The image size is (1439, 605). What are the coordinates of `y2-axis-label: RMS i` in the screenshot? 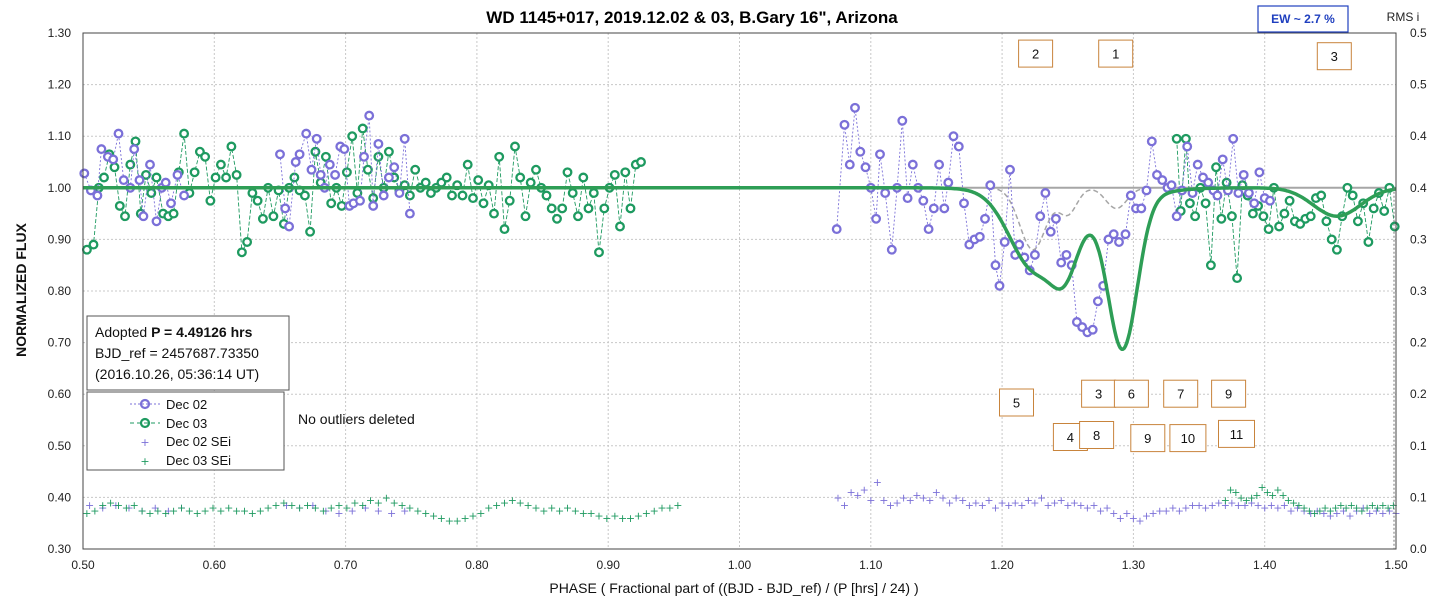 It's located at (1403, 17).